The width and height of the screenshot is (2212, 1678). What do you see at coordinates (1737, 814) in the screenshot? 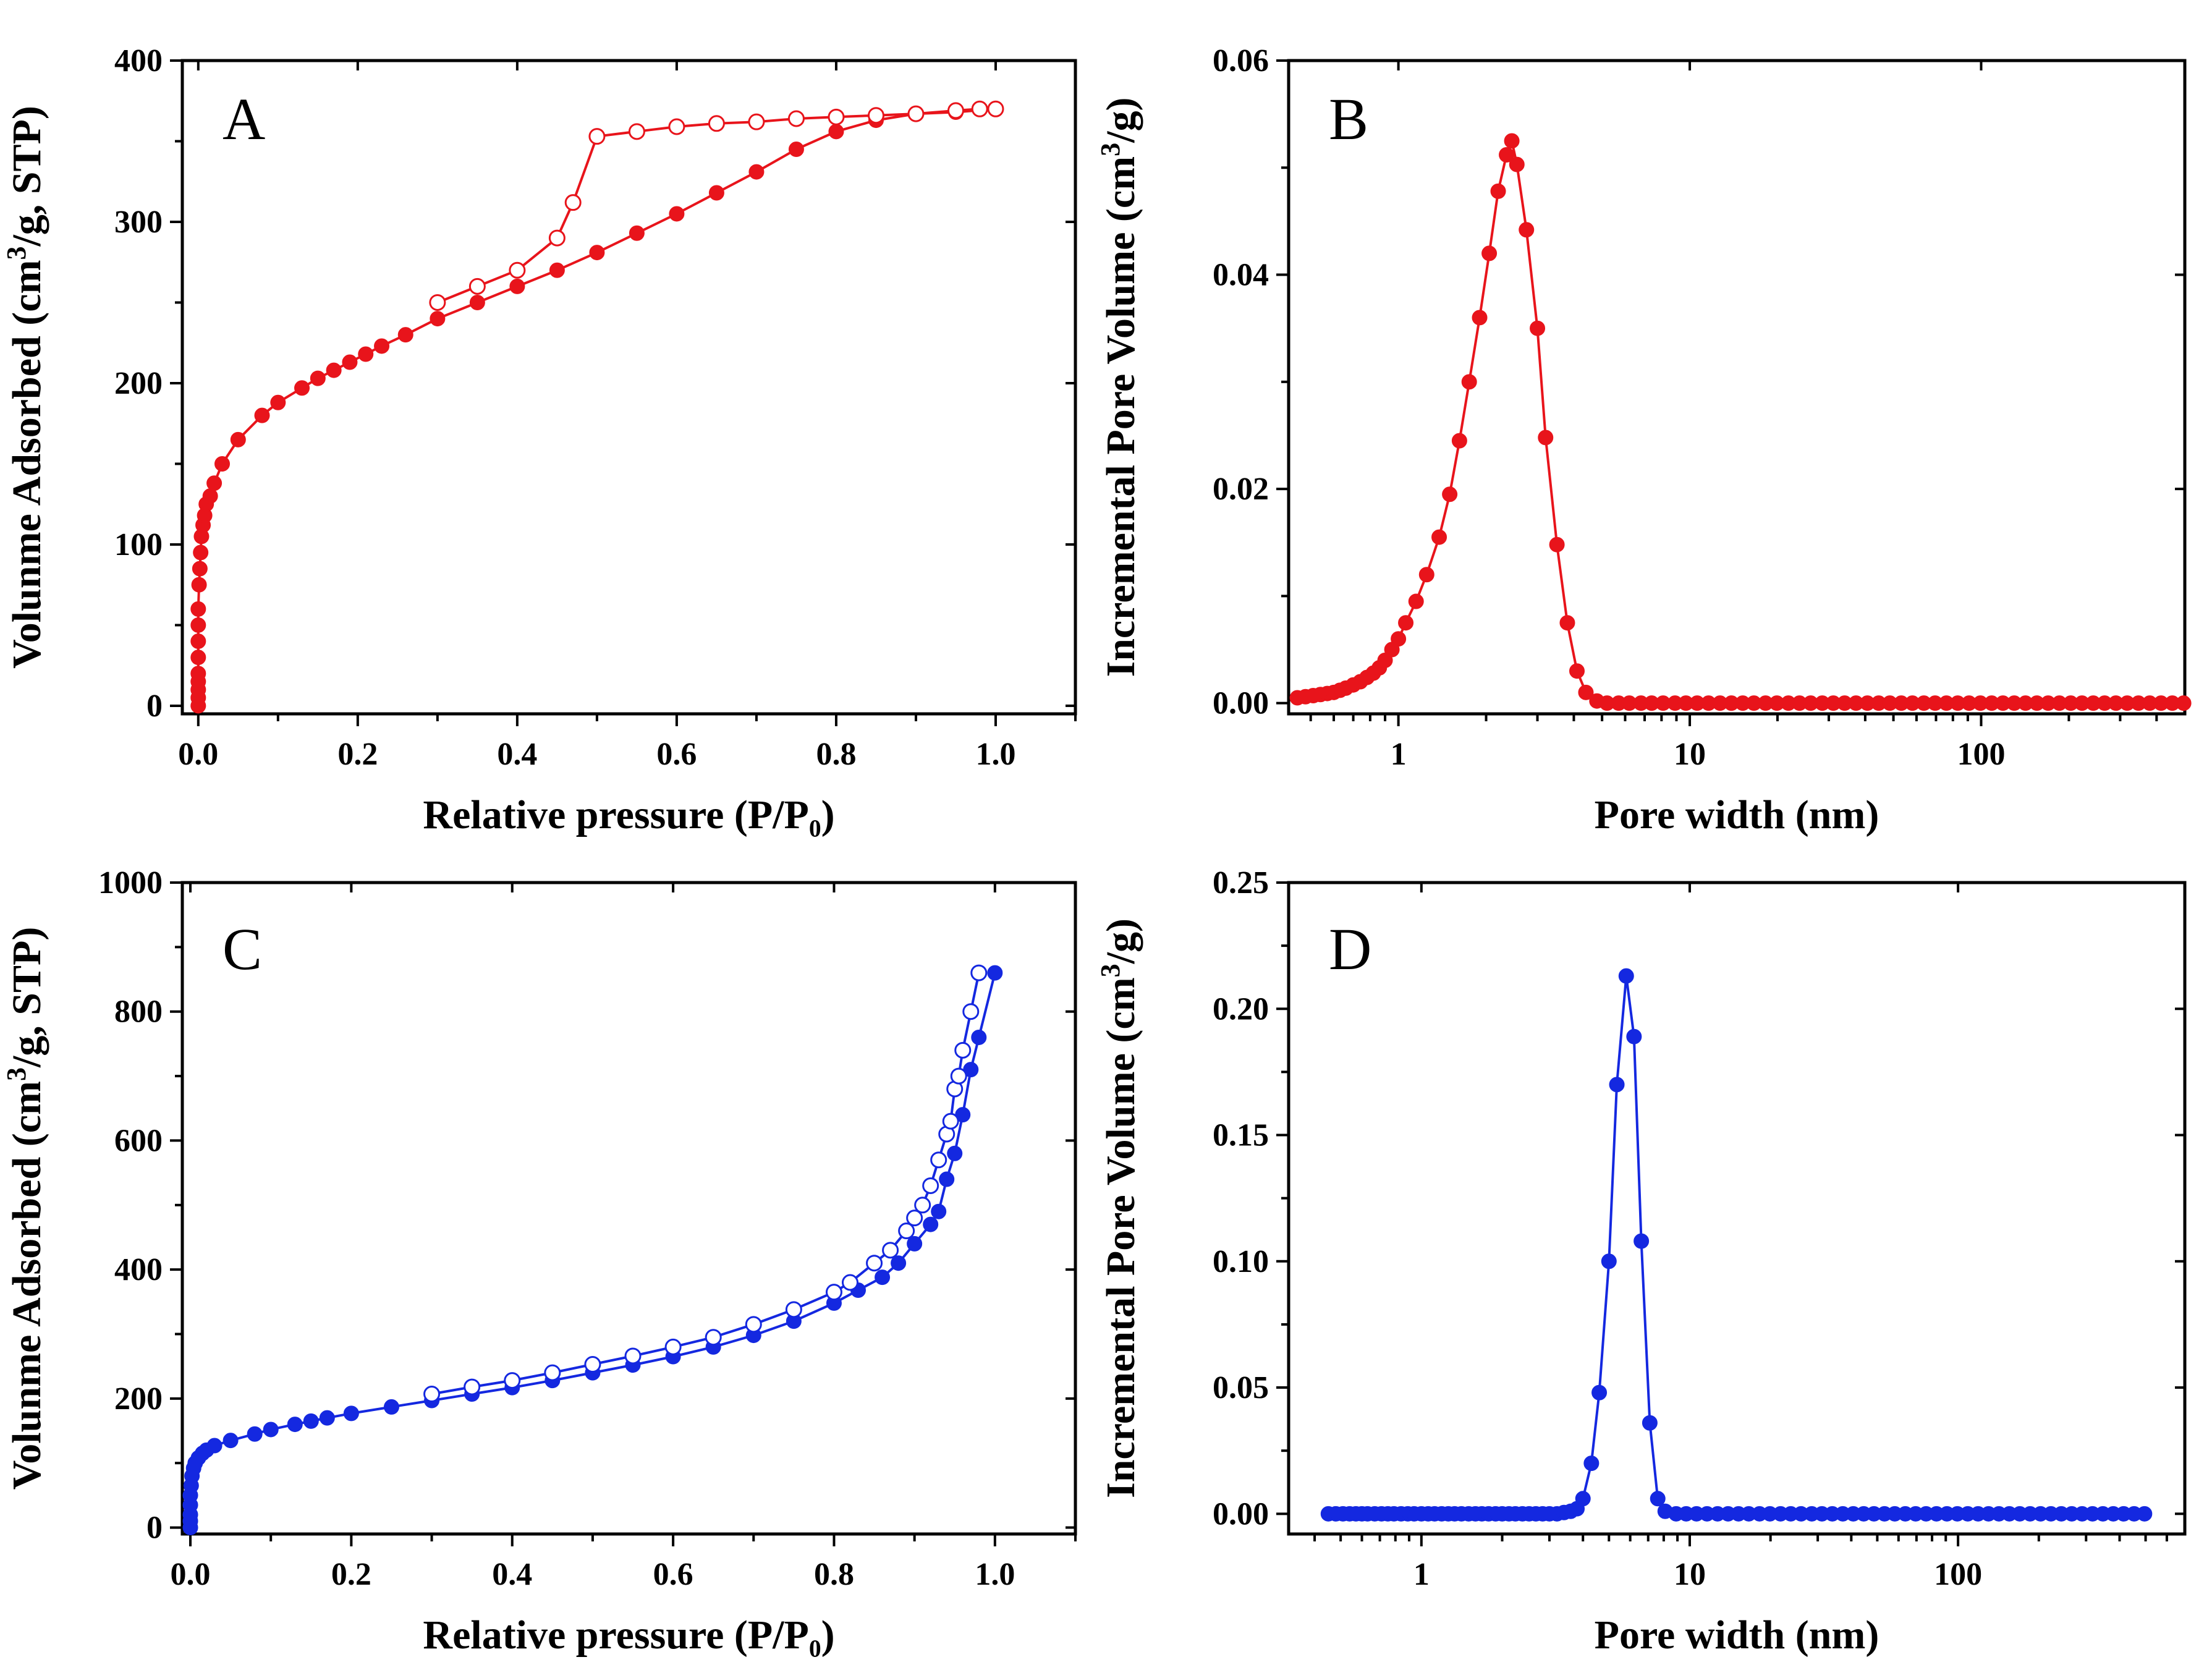
I see `panel-b-x-axis-title: Pore width (nm)` at bounding box center [1737, 814].